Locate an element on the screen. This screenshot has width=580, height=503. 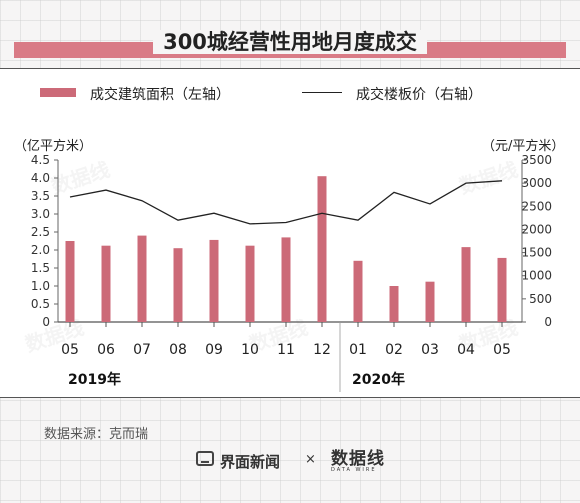
partner-logo: 数据线 DATA WIRE is located at coordinates (358, 458).